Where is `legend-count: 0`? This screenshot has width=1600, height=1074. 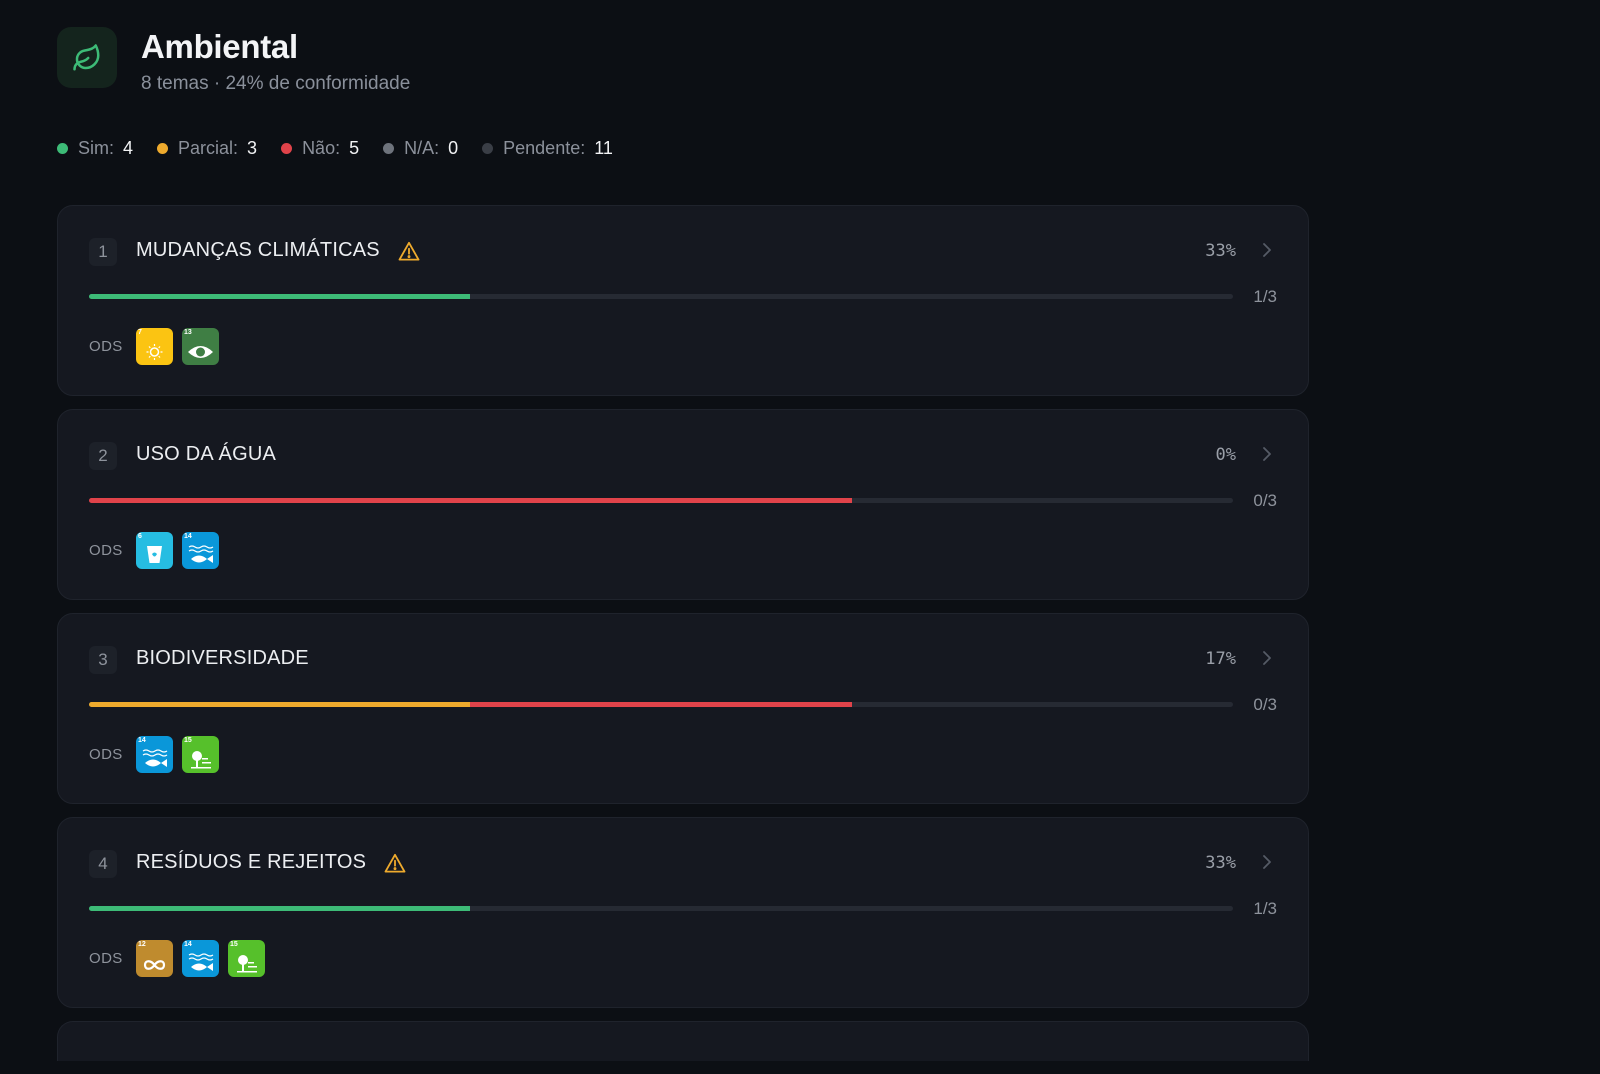
legend-count: 0 is located at coordinates (453, 148).